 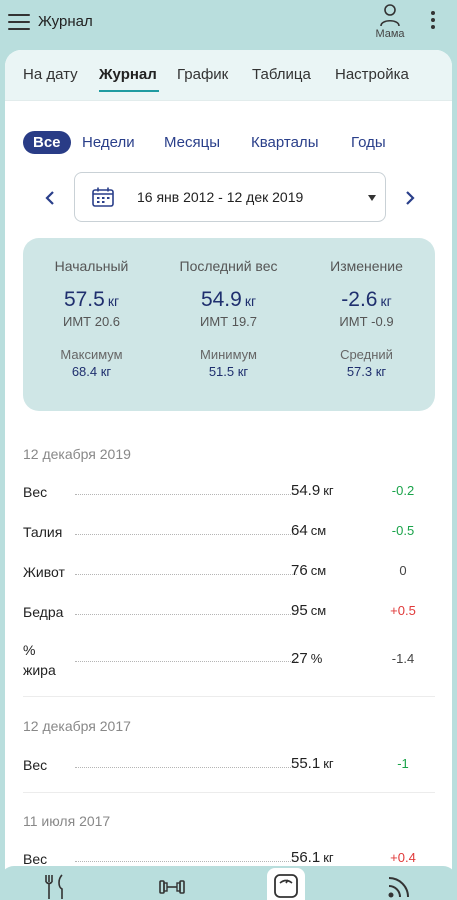 I want to click on date-range-text: 16 янв 2012 - 12 дек 2019, so click(x=220, y=197).